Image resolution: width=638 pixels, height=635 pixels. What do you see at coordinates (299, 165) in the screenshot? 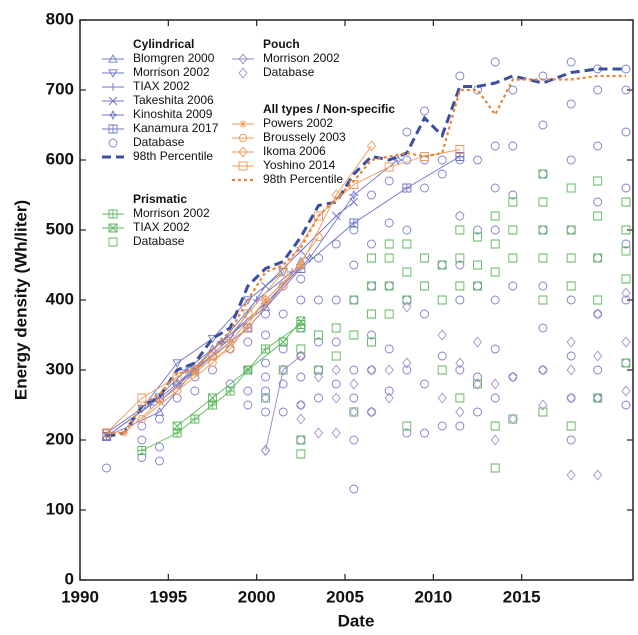
I see `legend-label: Yoshino 2014` at bounding box center [299, 165].